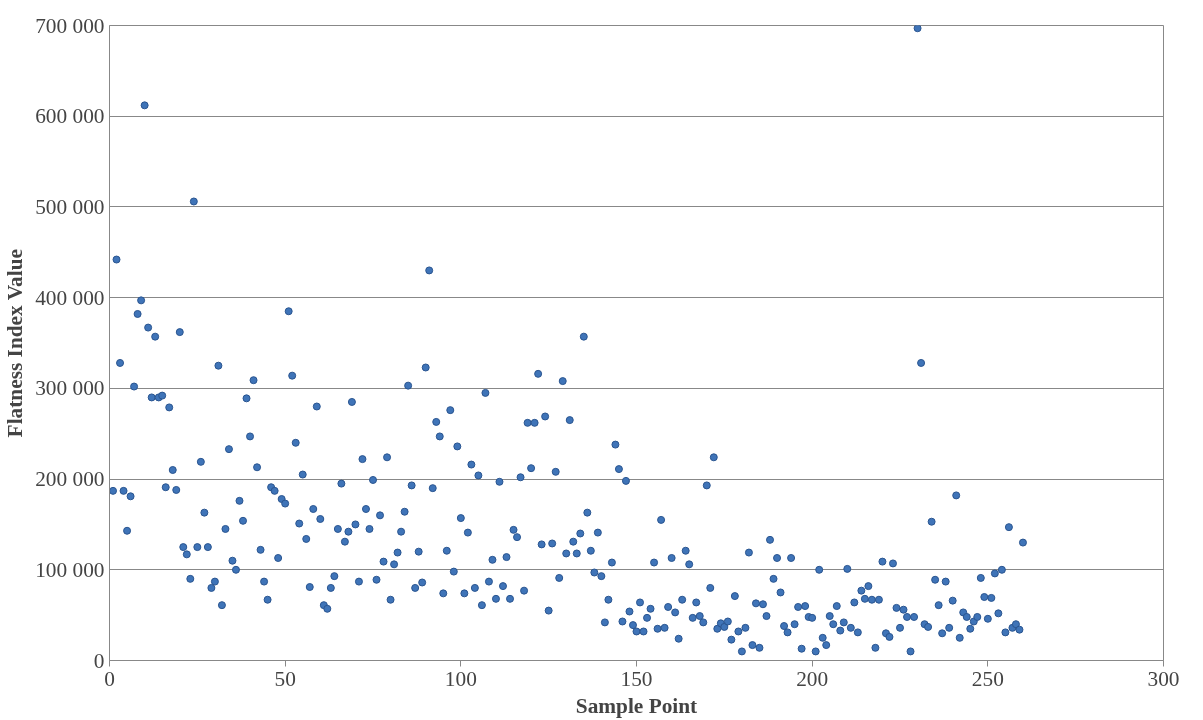 Image resolution: width=1203 pixels, height=720 pixels. Describe the element at coordinates (70, 116) in the screenshot. I see `y-tick-label: 600 000` at that location.